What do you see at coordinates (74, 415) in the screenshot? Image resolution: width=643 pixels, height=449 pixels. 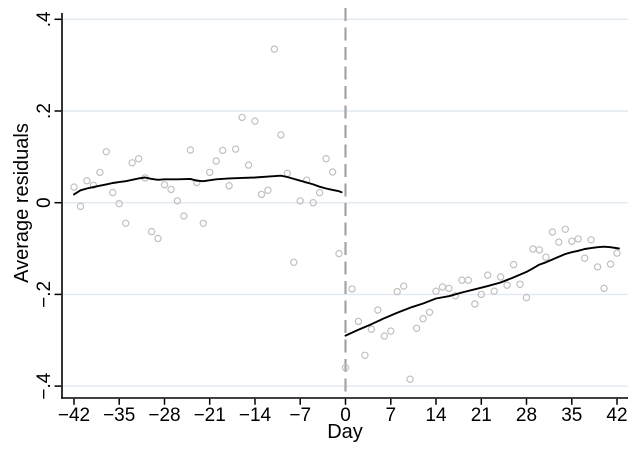 I see `x-tick-label: −42` at bounding box center [74, 415].